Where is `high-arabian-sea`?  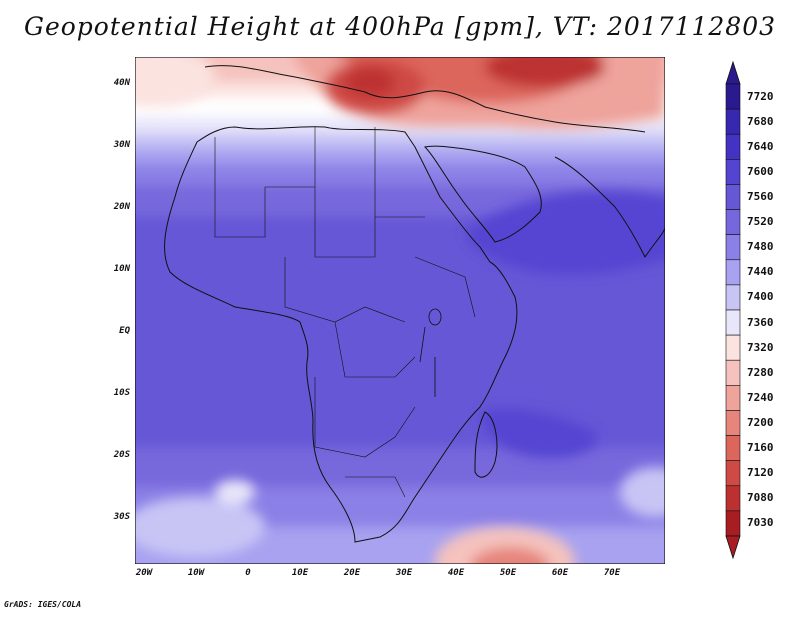
high-arabian-sea is located at coordinates (565, 232).